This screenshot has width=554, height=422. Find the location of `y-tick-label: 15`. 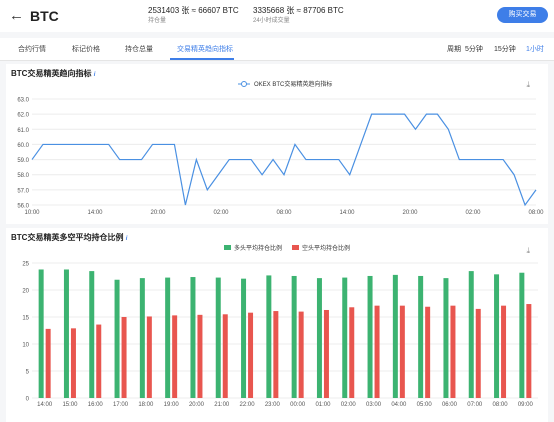

y-tick-label: 15 is located at coordinates (25, 319).